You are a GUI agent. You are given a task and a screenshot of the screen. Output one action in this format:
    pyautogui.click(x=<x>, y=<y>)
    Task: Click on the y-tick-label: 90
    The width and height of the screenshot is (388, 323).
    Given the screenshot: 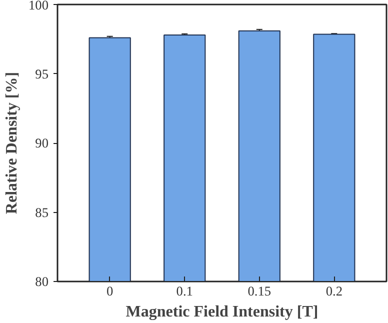 What is the action you would take?
    pyautogui.click(x=42, y=143)
    